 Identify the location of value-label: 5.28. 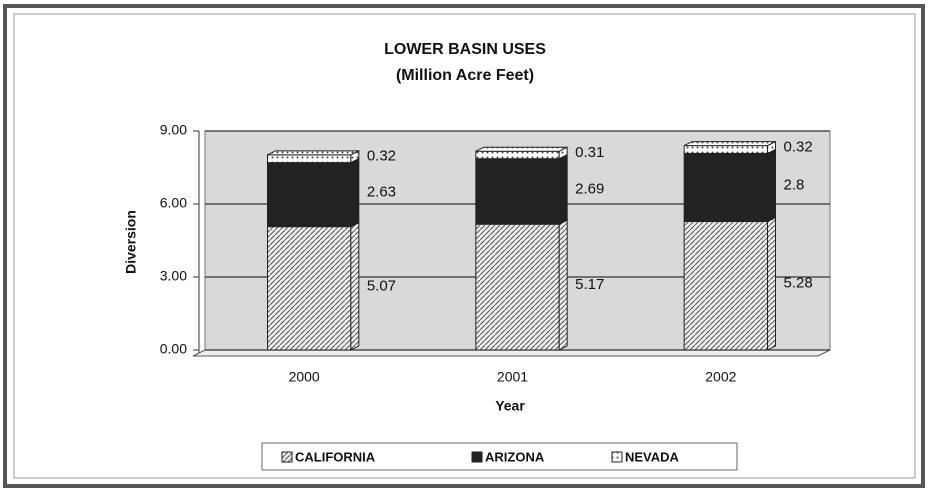
(798, 283).